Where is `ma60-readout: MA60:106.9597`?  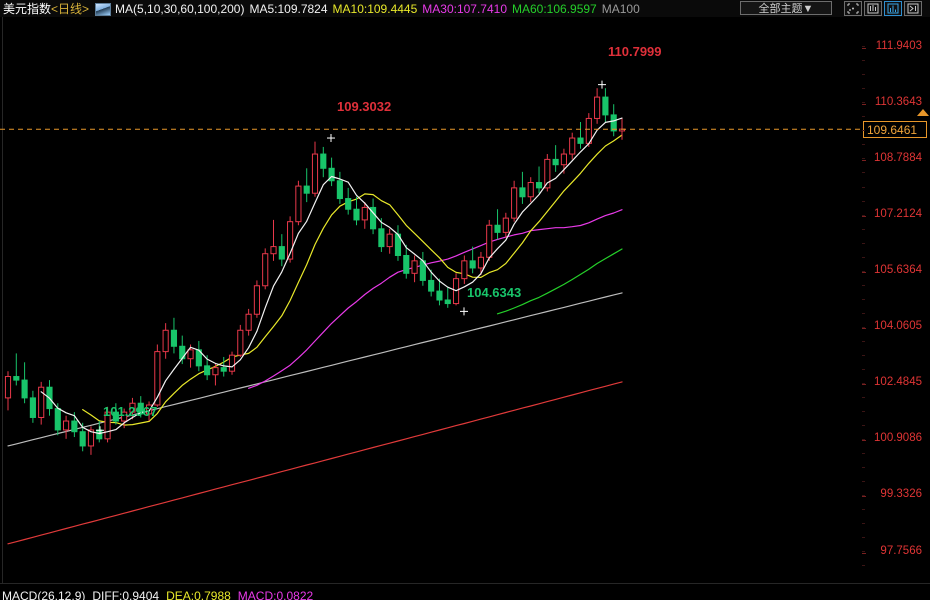
ma60-readout: MA60:106.9597 is located at coordinates (554, 8).